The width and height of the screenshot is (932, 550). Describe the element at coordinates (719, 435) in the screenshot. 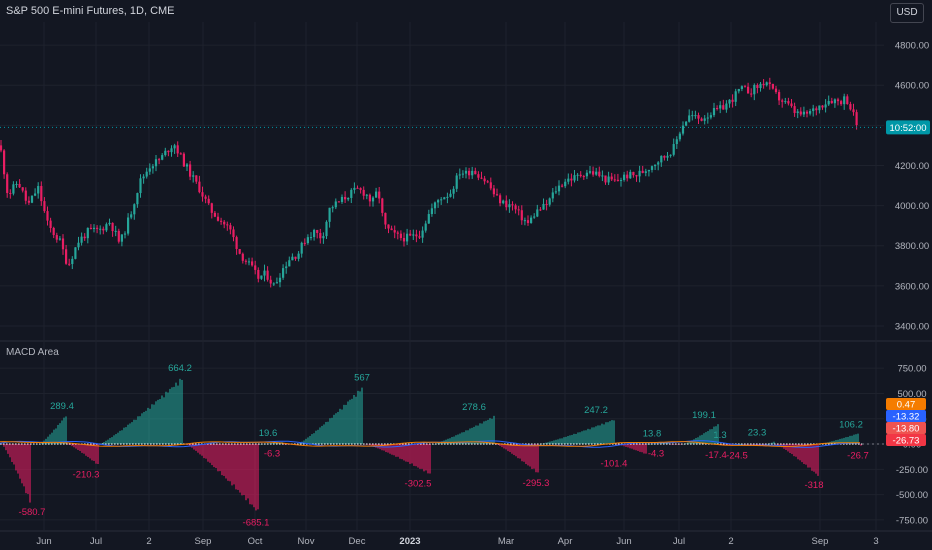

I see `histogram-data-label: 1.3` at that location.